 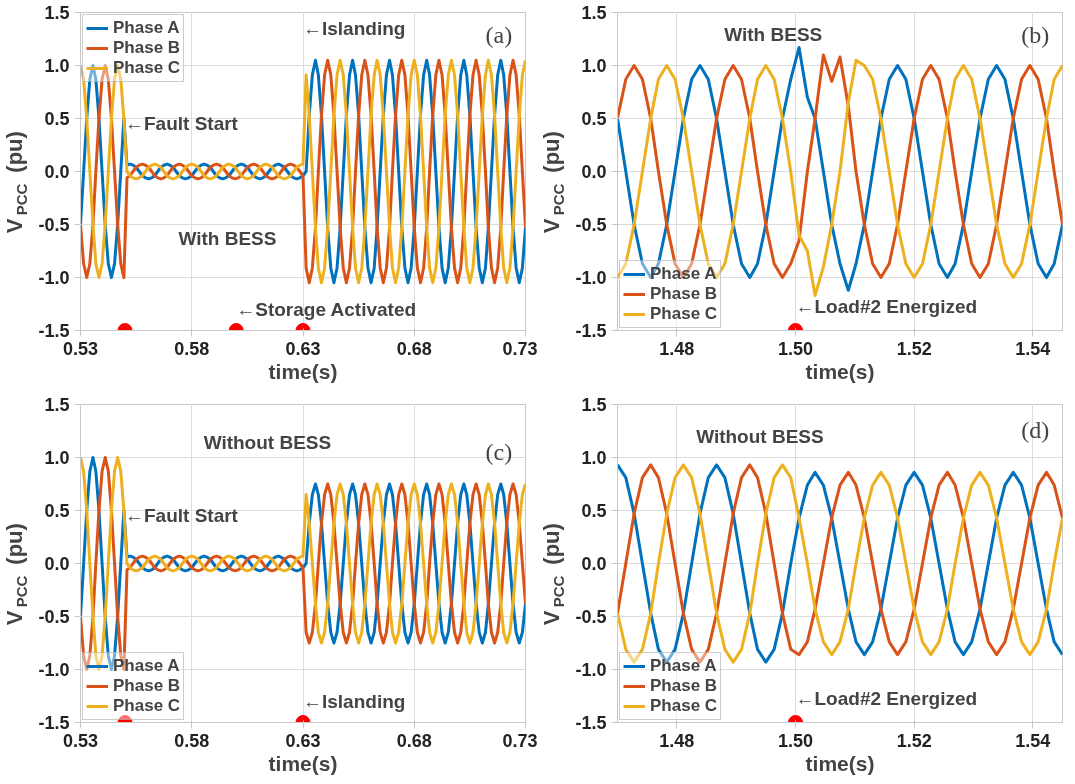 What do you see at coordinates (326, 309) in the screenshot?
I see `annotation: ←Storage Activated` at bounding box center [326, 309].